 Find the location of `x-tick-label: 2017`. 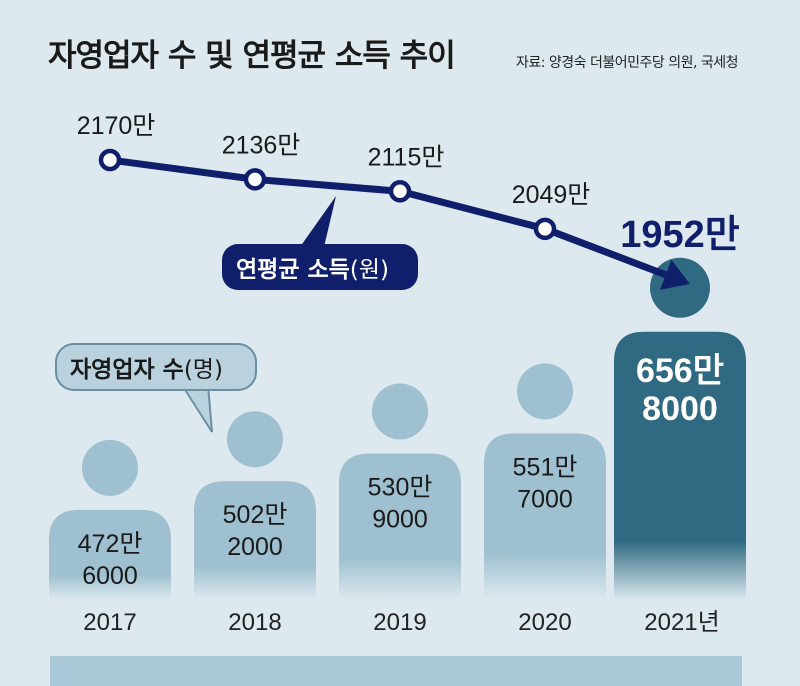

x-tick-label: 2017 is located at coordinates (109, 622).